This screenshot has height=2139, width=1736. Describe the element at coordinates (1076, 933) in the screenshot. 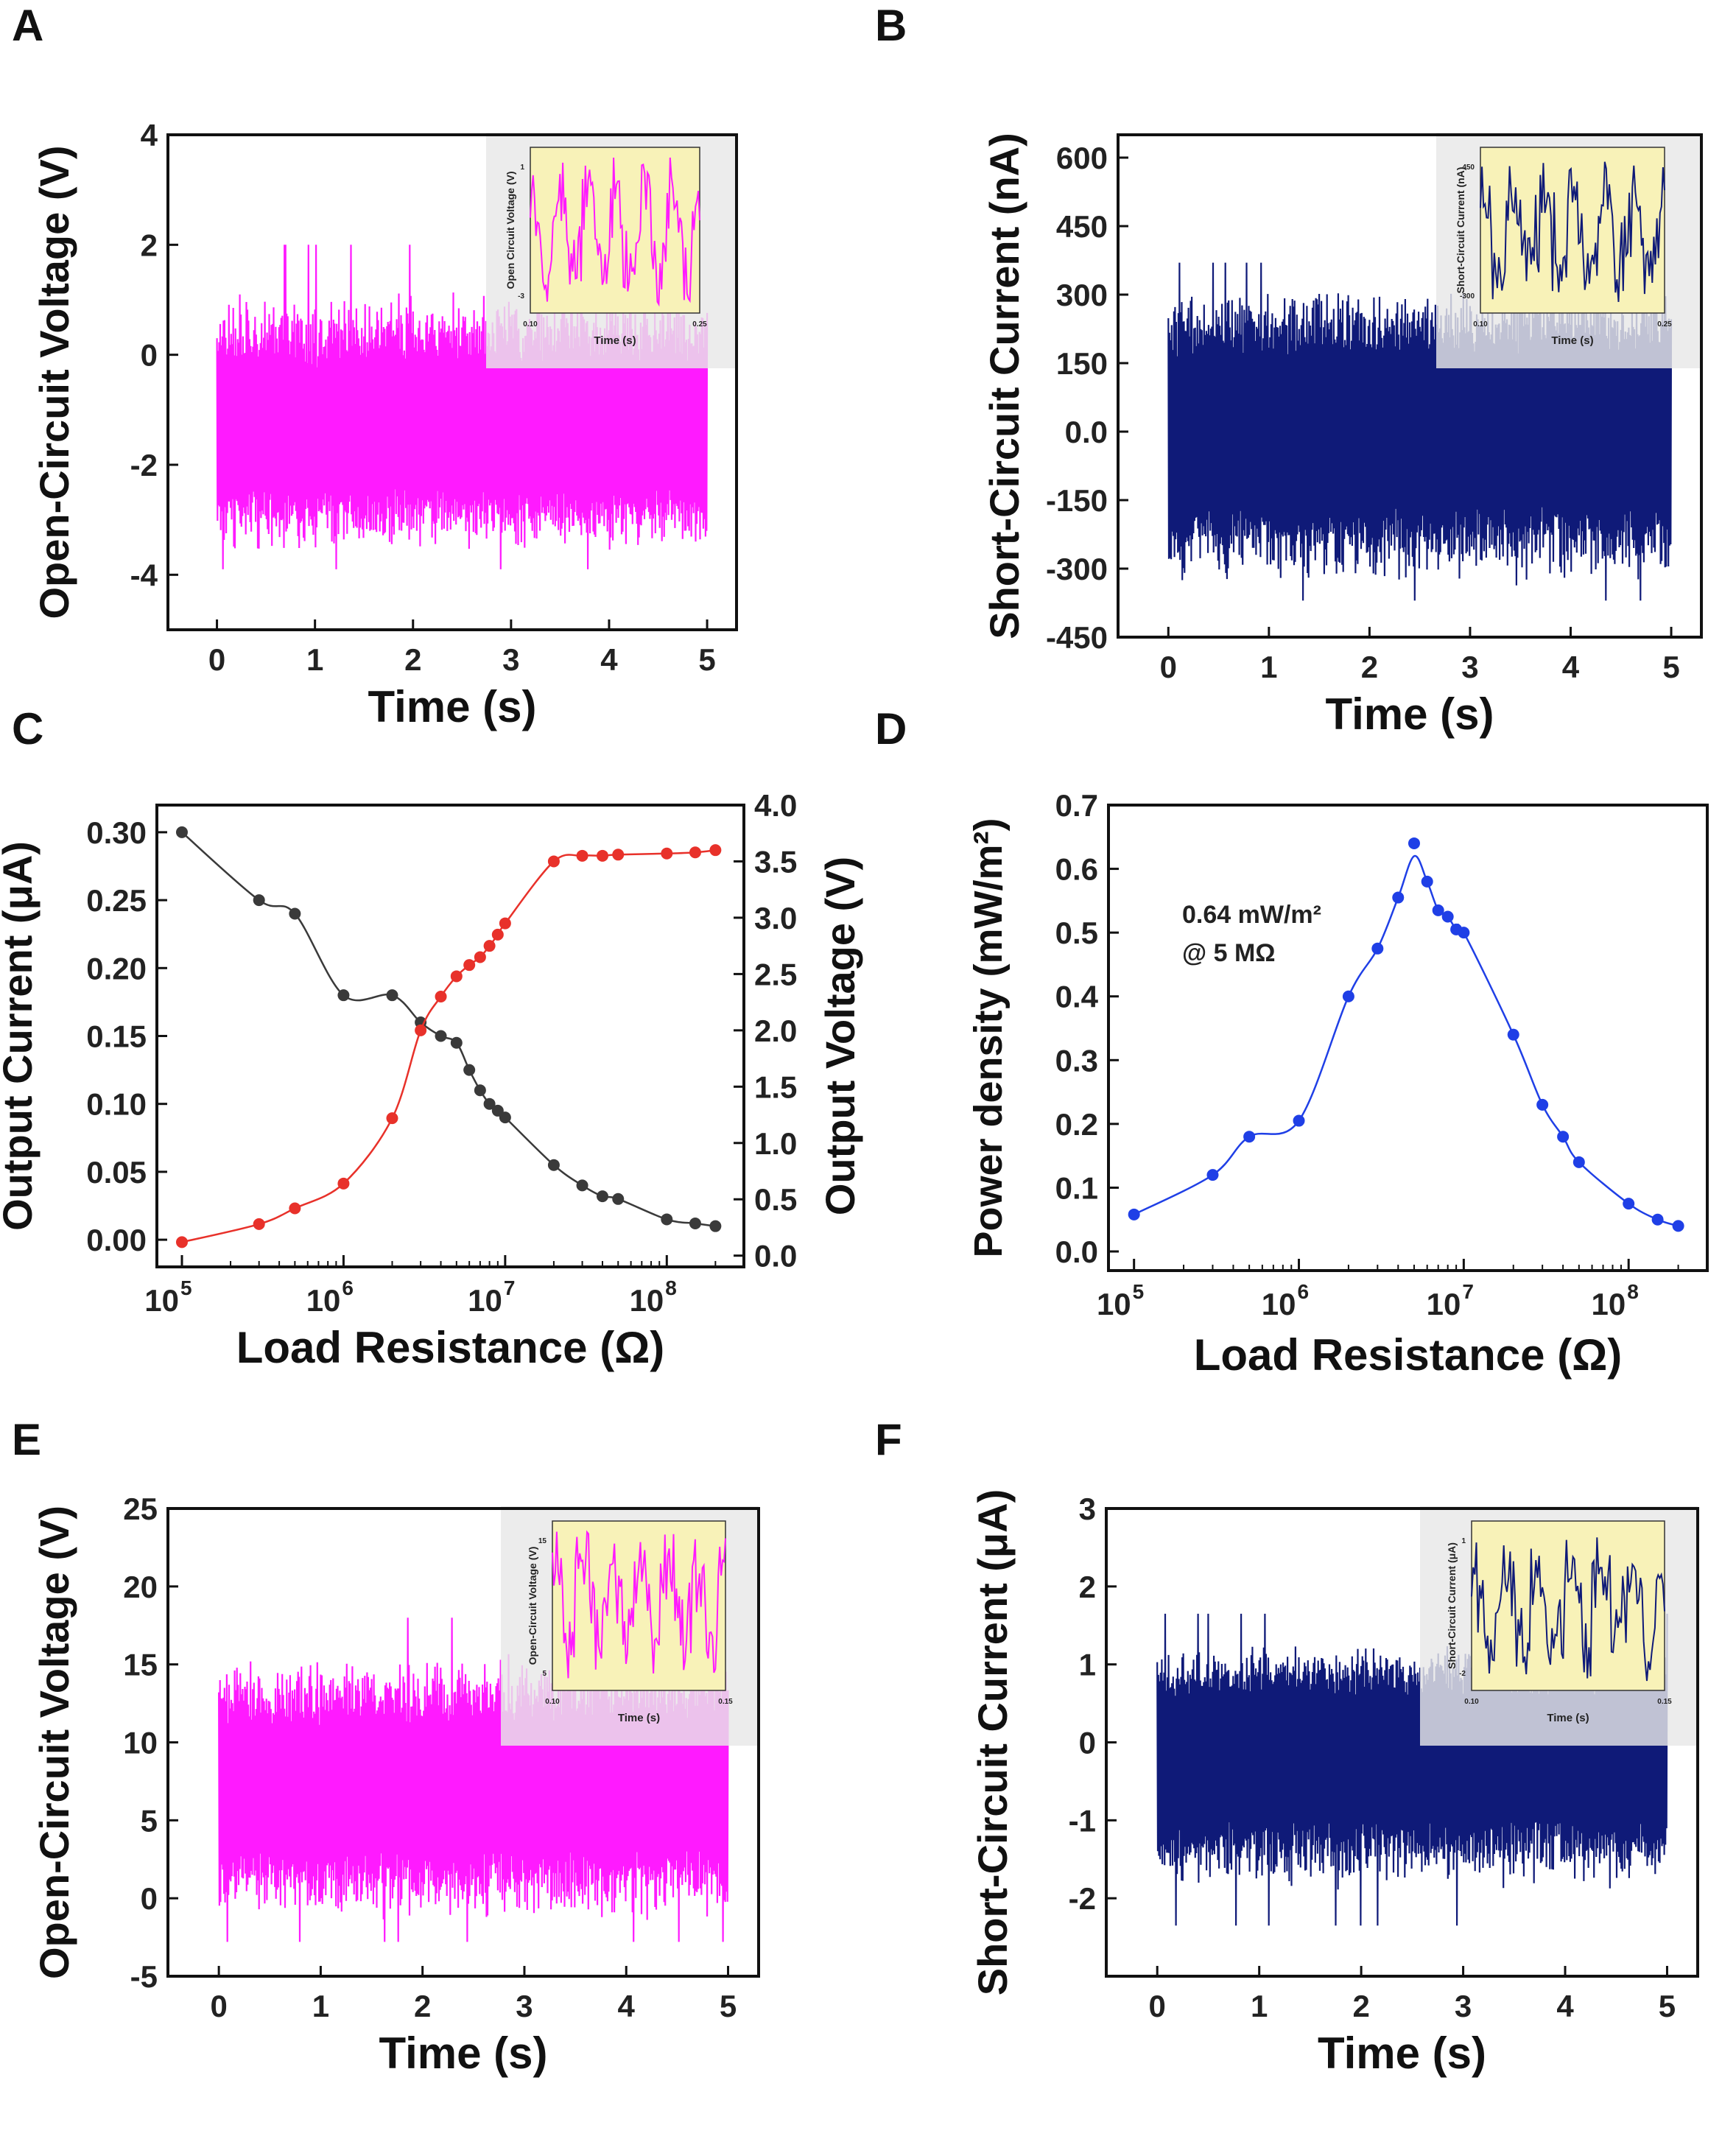

I see `panel-d-ytick-label: 0.5` at that location.